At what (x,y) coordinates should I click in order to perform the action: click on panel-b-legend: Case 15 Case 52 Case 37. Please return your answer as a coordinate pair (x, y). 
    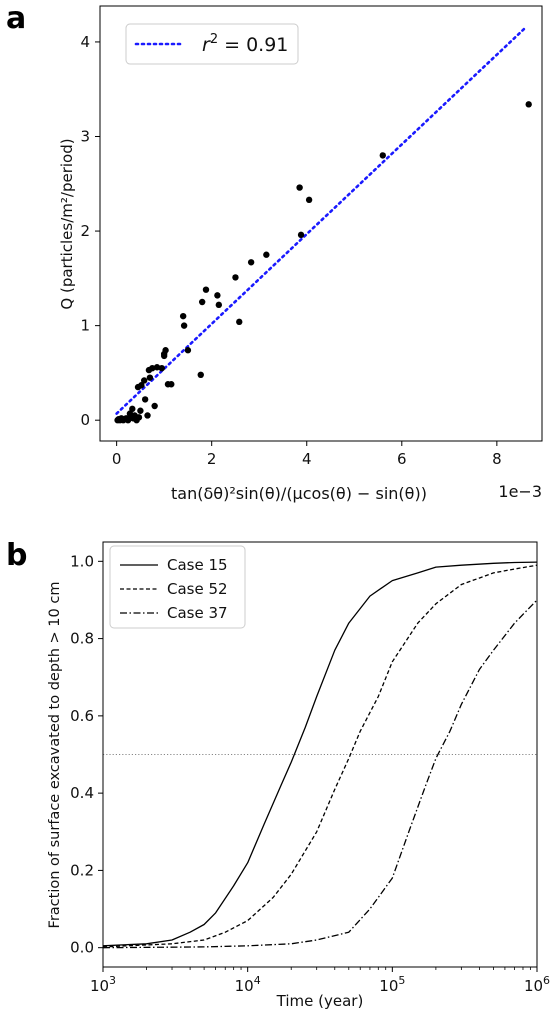
    Looking at the image, I should click on (177, 587).